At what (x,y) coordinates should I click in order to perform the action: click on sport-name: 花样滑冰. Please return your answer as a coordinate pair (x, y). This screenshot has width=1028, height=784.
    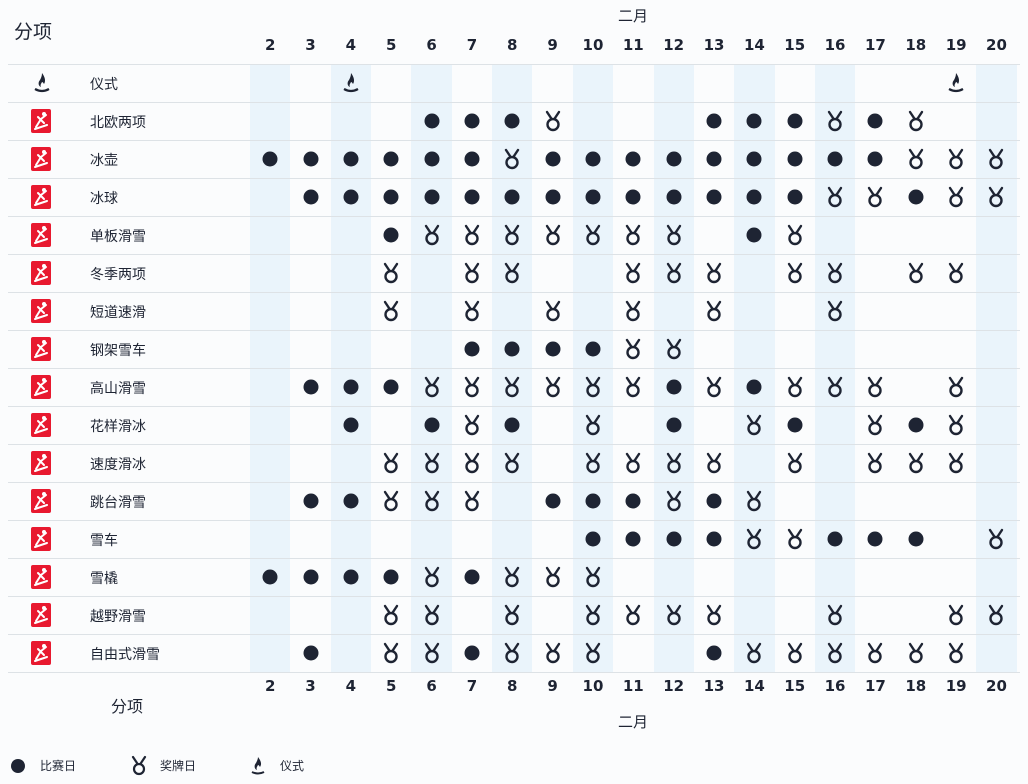
    Looking at the image, I should click on (118, 427).